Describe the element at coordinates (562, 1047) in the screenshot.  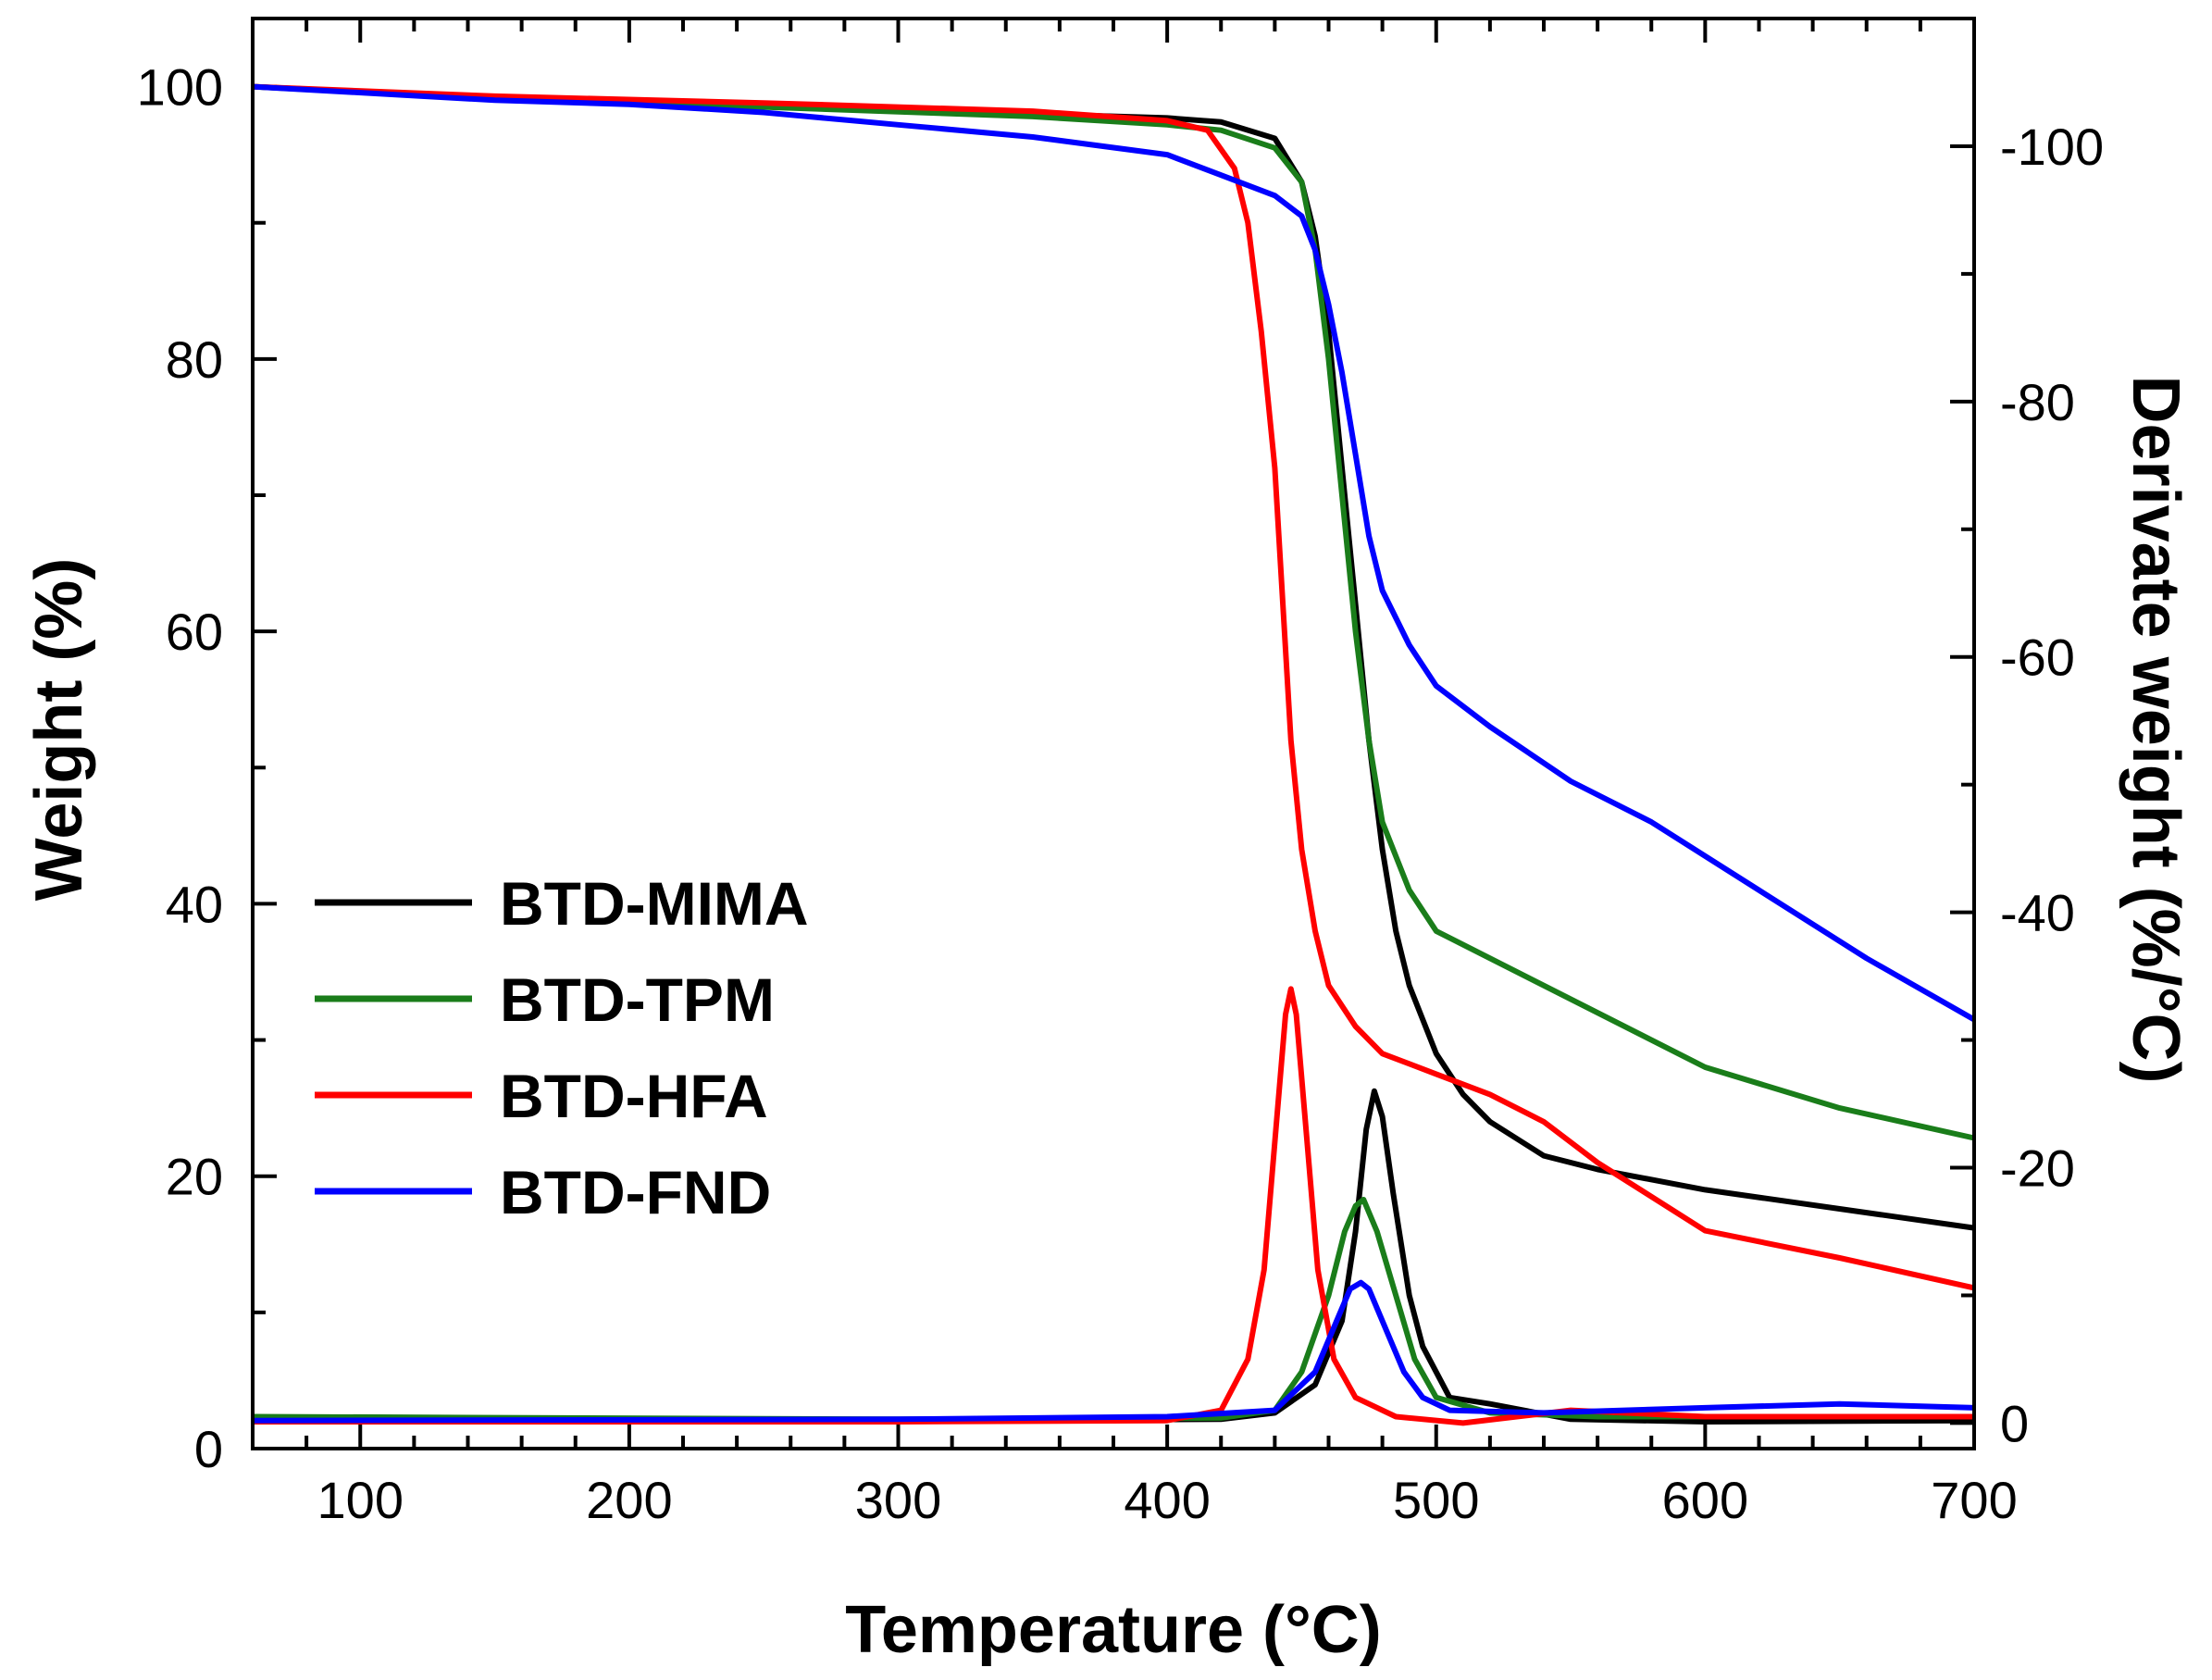
I see `legend: BTD-MIMA BTD-TPM BTD-HFA BTD-FND` at that location.